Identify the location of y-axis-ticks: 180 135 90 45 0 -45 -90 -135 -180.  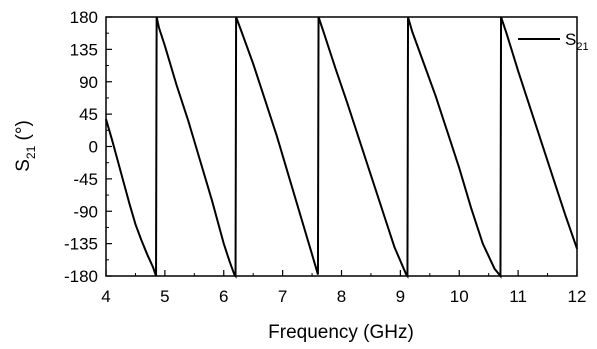
(88, 147).